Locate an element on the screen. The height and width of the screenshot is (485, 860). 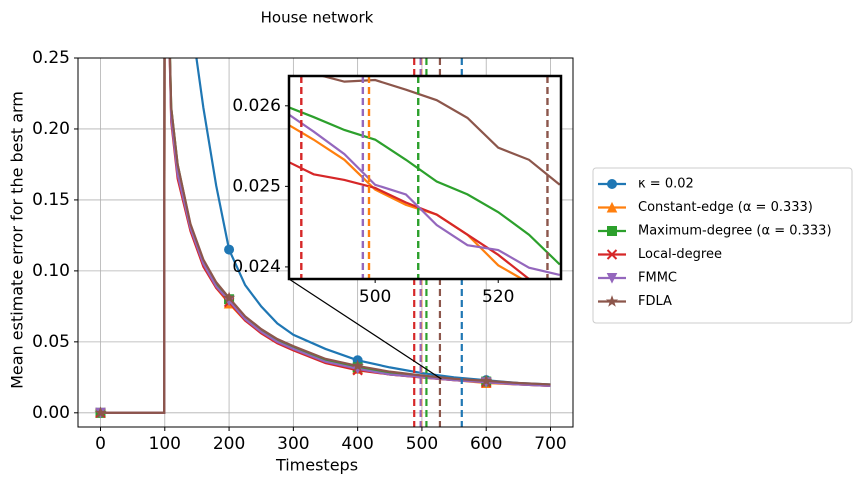
legend-label: FDLA is located at coordinates (655, 301).